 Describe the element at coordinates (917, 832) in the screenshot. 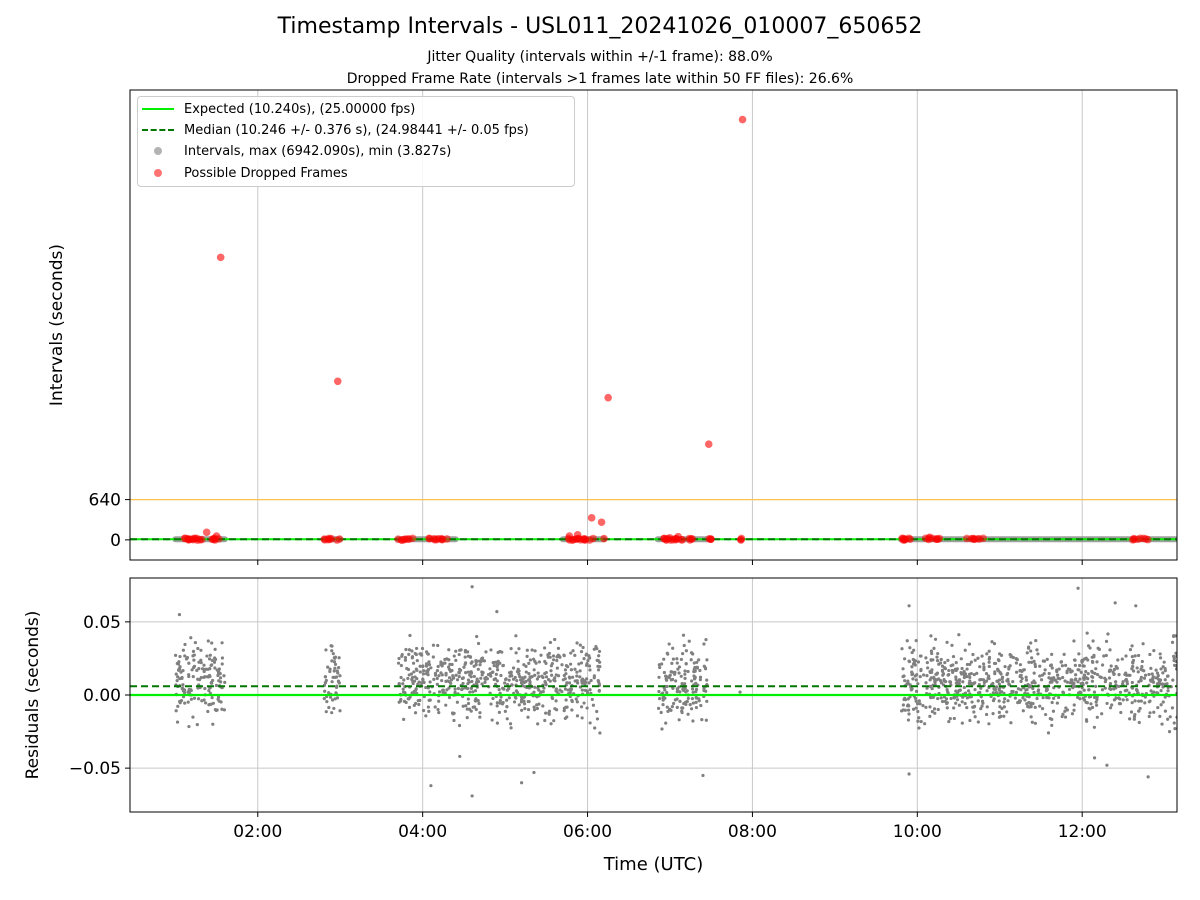

I see `x-tick-label: 10:00` at that location.